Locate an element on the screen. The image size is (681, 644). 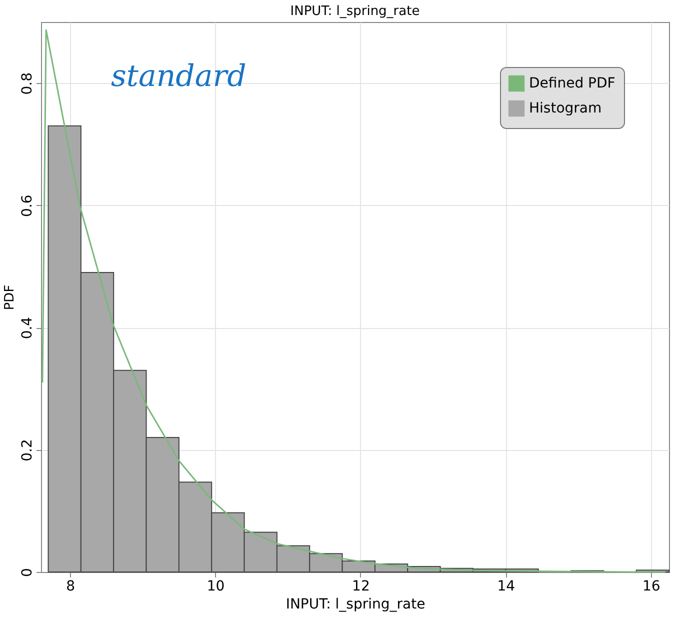
y-tick-label: 0 is located at coordinates (28, 572).